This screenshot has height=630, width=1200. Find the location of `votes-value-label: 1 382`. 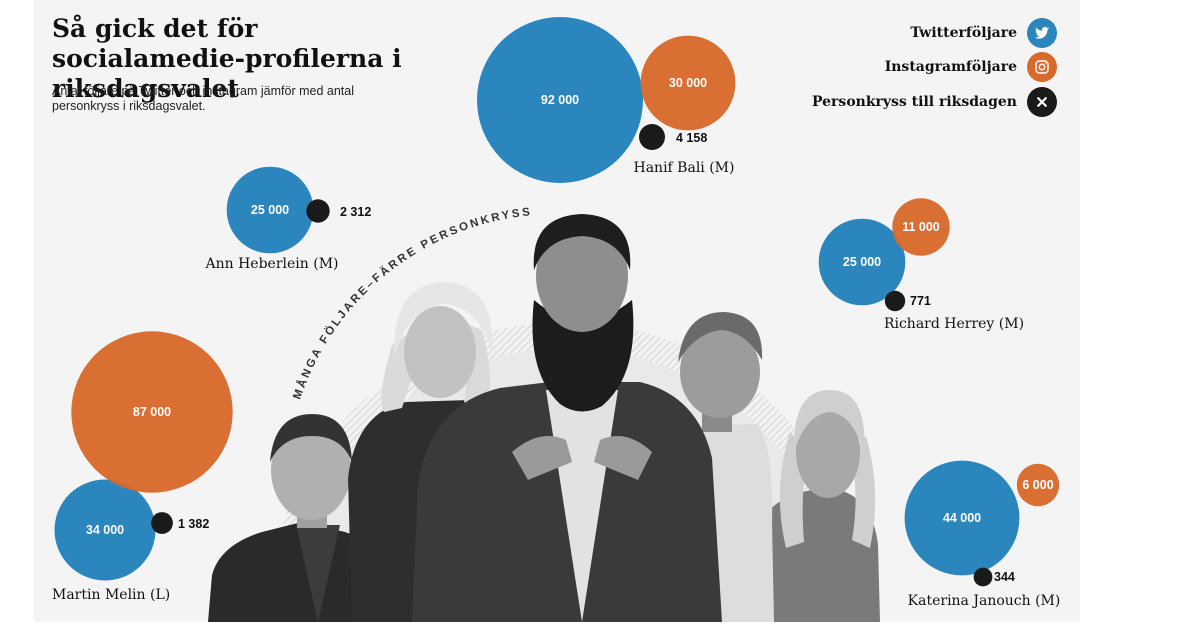

votes-value-label: 1 382 is located at coordinates (193, 524).